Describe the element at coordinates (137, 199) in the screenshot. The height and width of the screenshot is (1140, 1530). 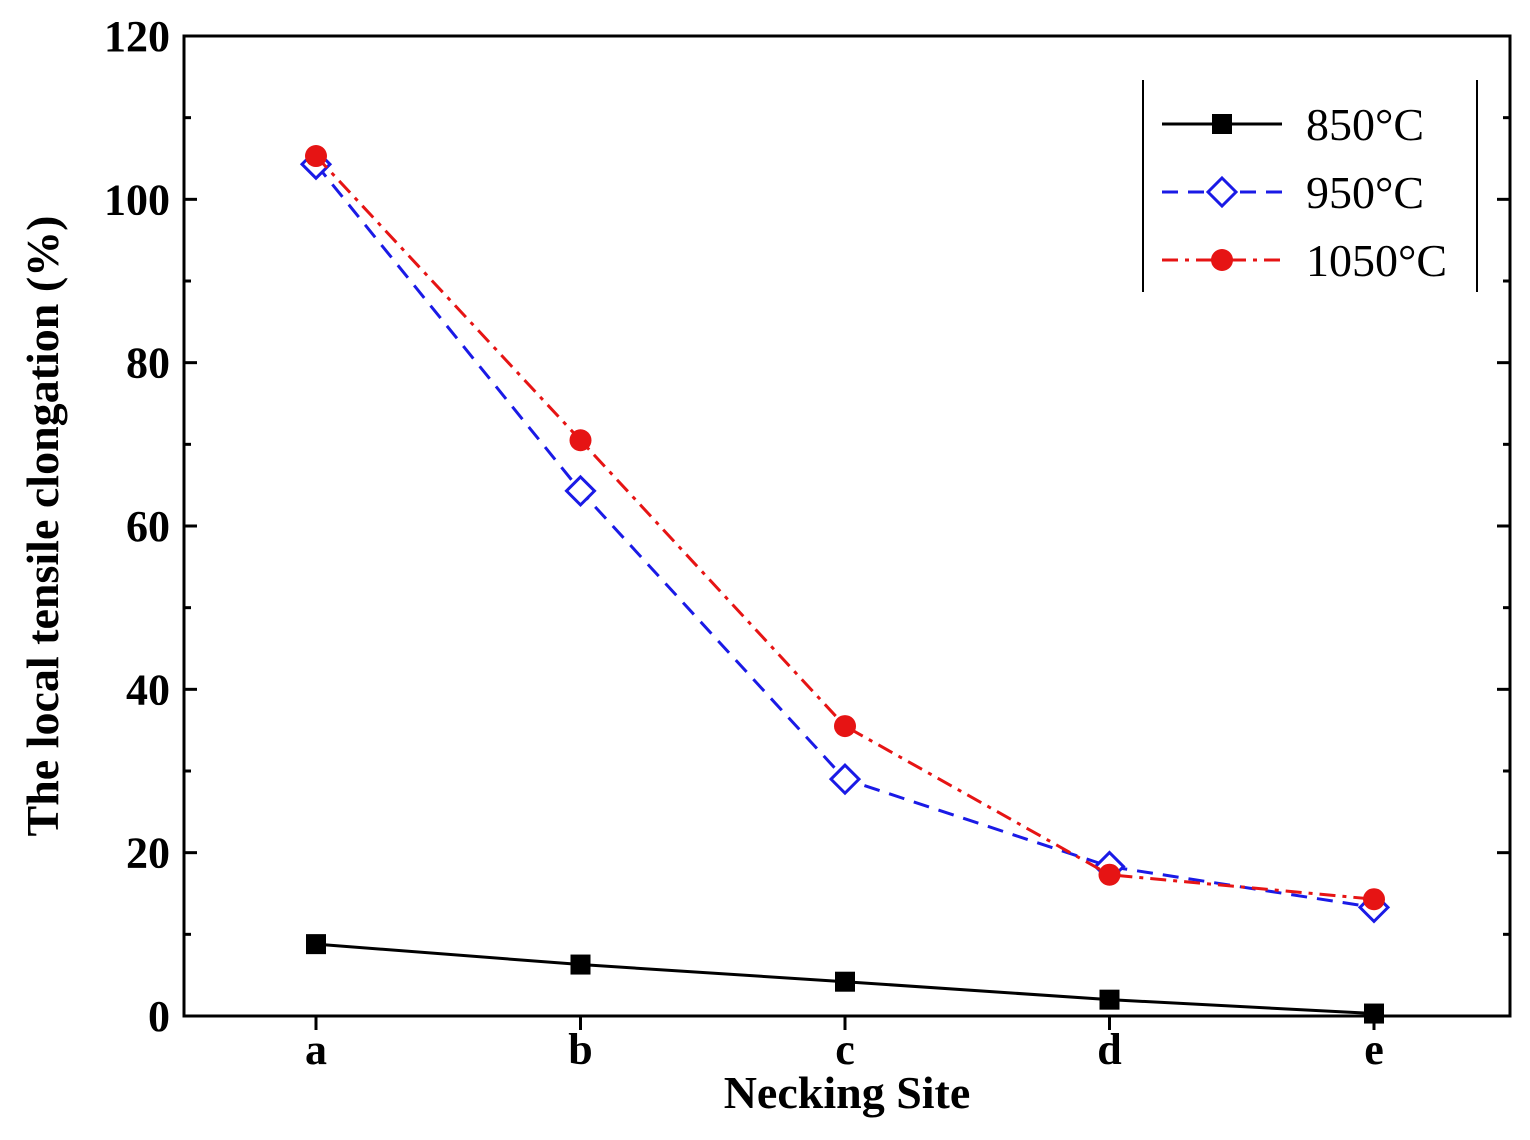
I see `y-tick-label: 100` at that location.